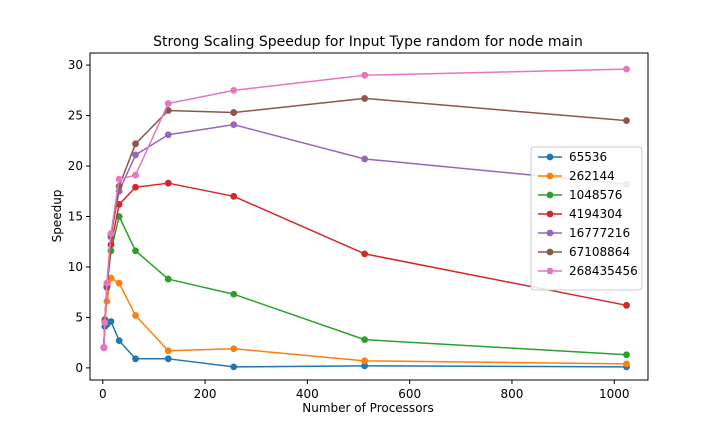 The image size is (720, 432). Describe the element at coordinates (614, 394) in the screenshot. I see `x-tick-label: 1000` at that location.